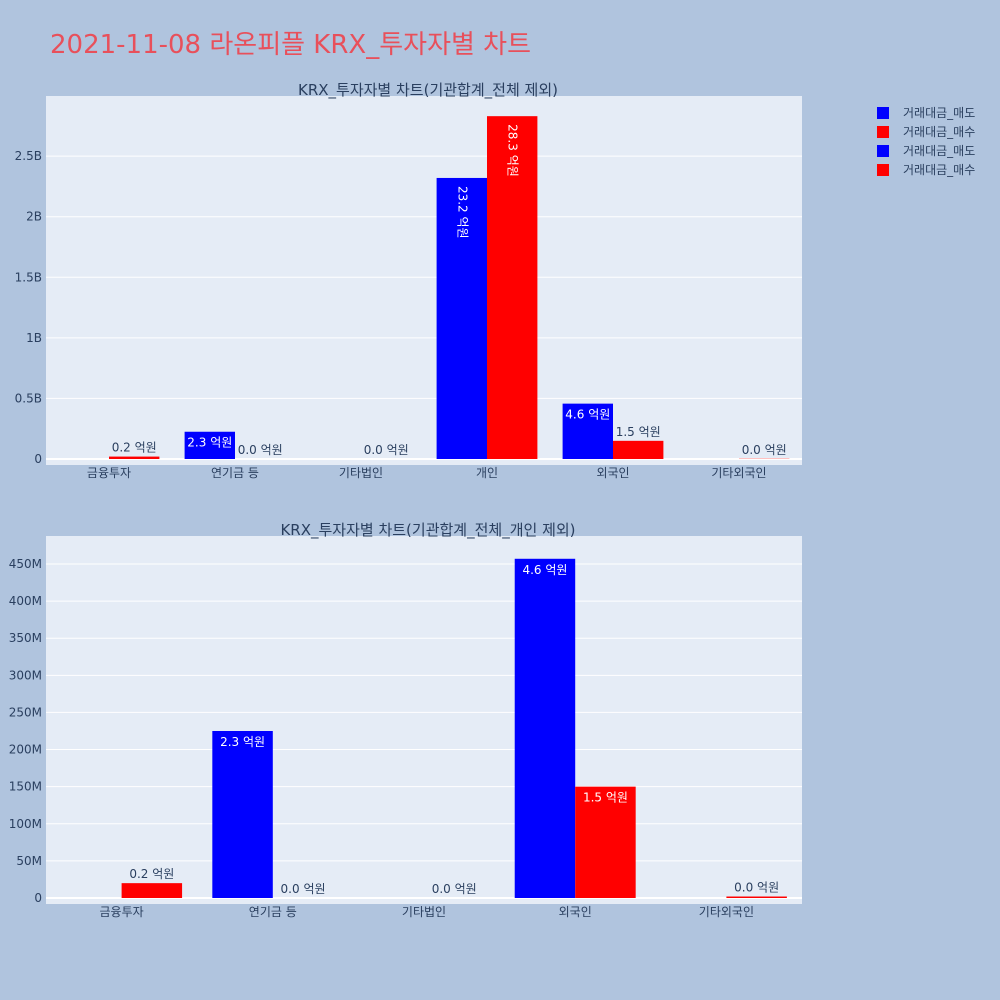 This screenshot has height=1000, width=1000. Describe the element at coordinates (29, 861) in the screenshot. I see `y-tick-label: 50M` at that location.